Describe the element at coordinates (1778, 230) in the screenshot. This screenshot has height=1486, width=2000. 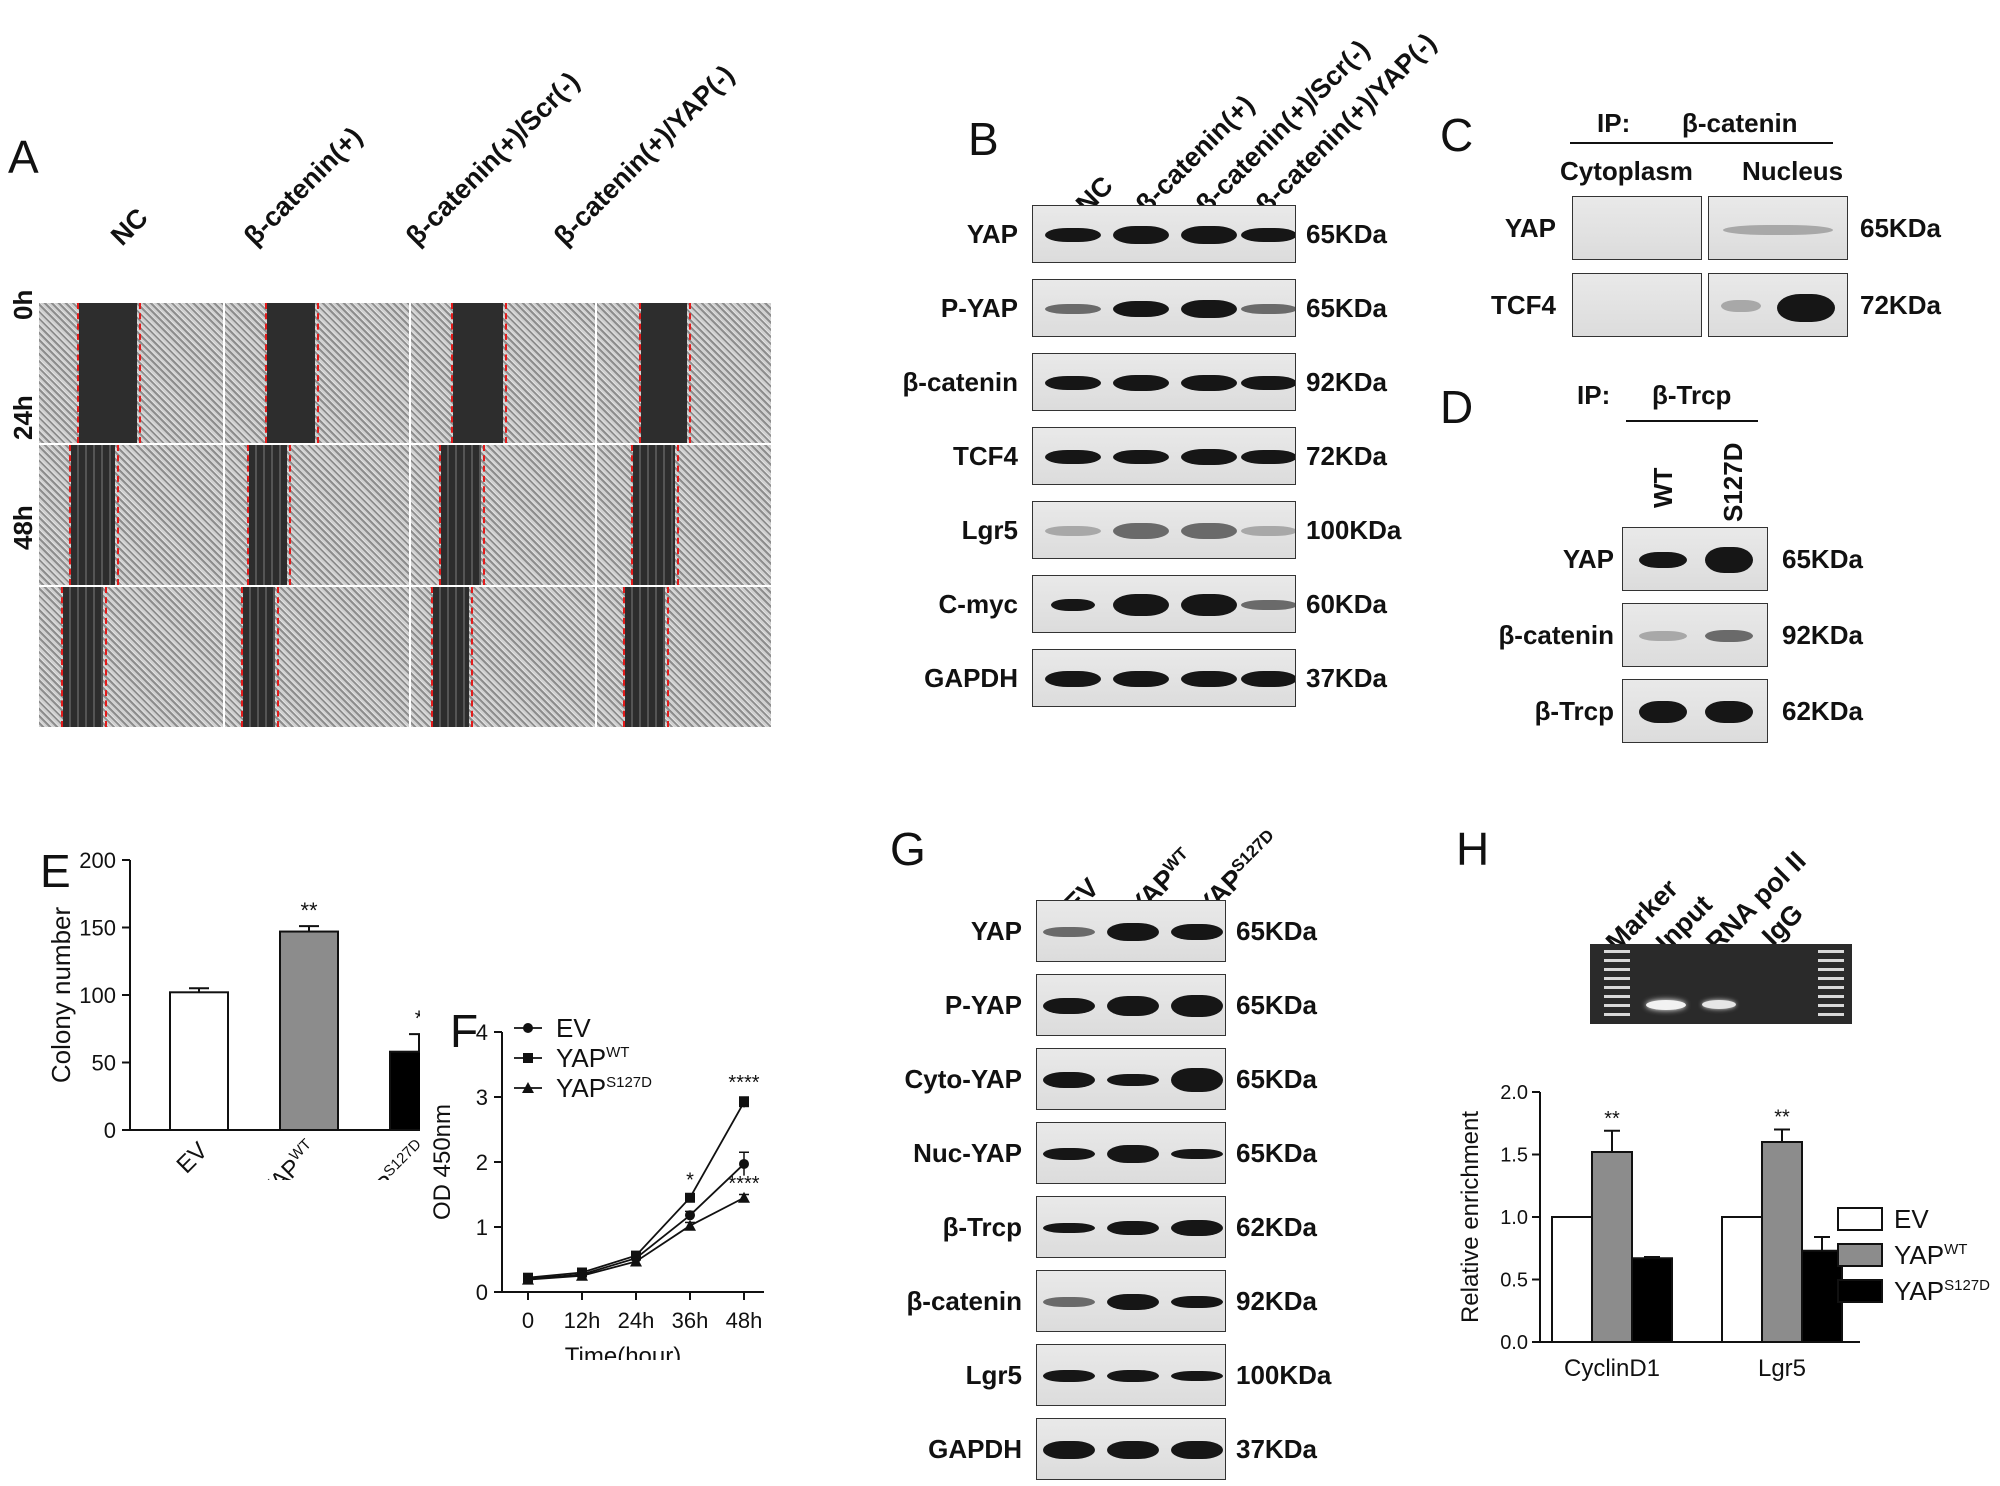
I see `panel-c-band` at that location.